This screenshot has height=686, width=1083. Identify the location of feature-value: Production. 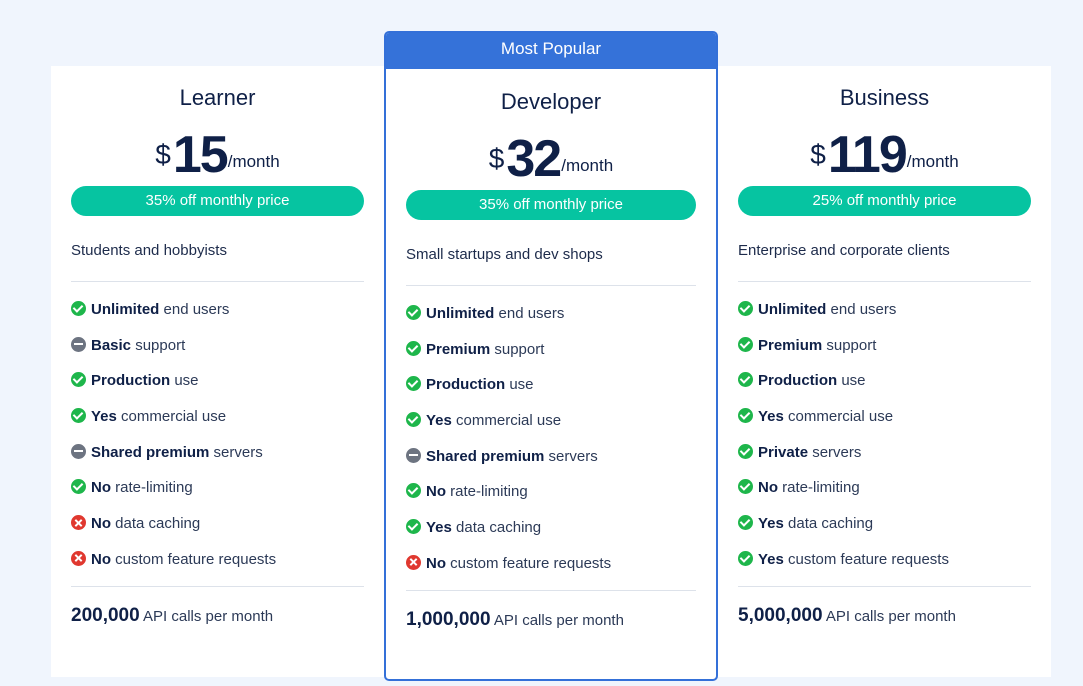
(466, 385).